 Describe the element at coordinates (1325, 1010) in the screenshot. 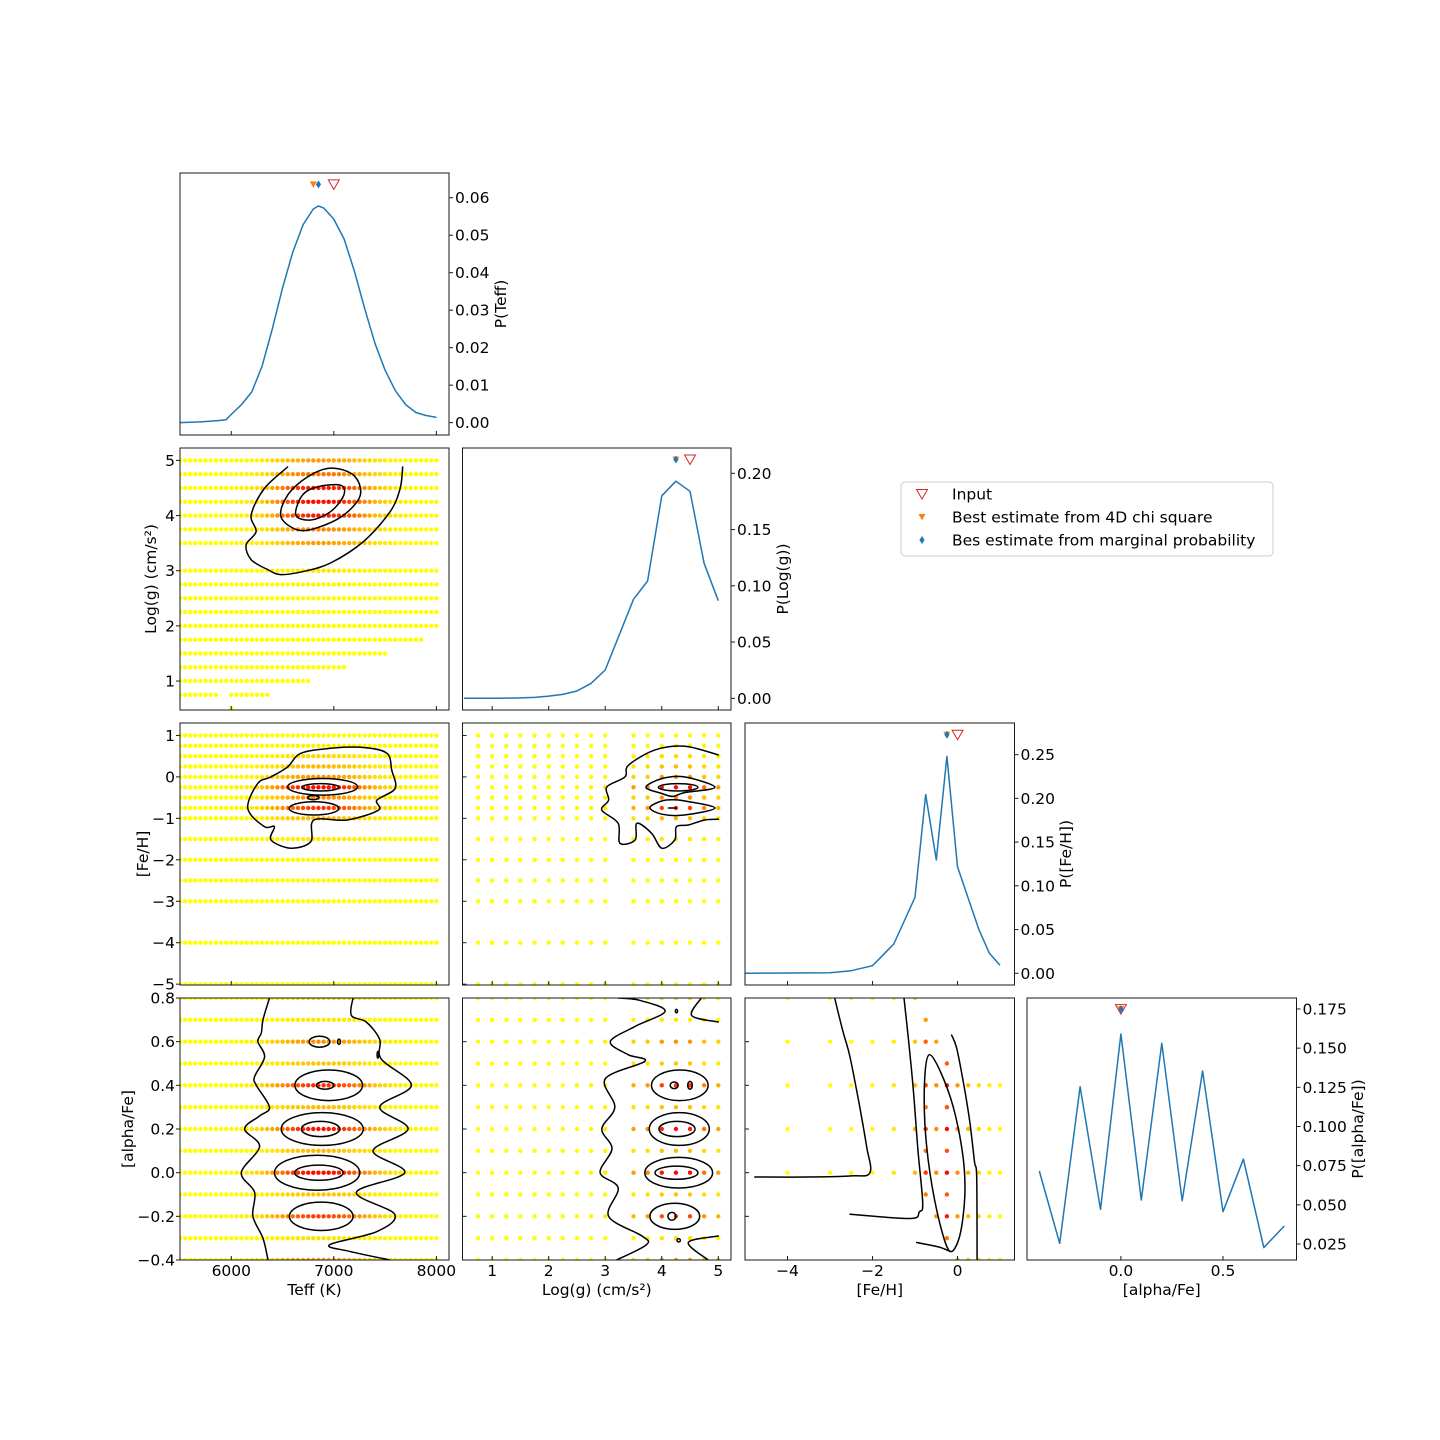

I see `y-tick-label: 0.175` at that location.